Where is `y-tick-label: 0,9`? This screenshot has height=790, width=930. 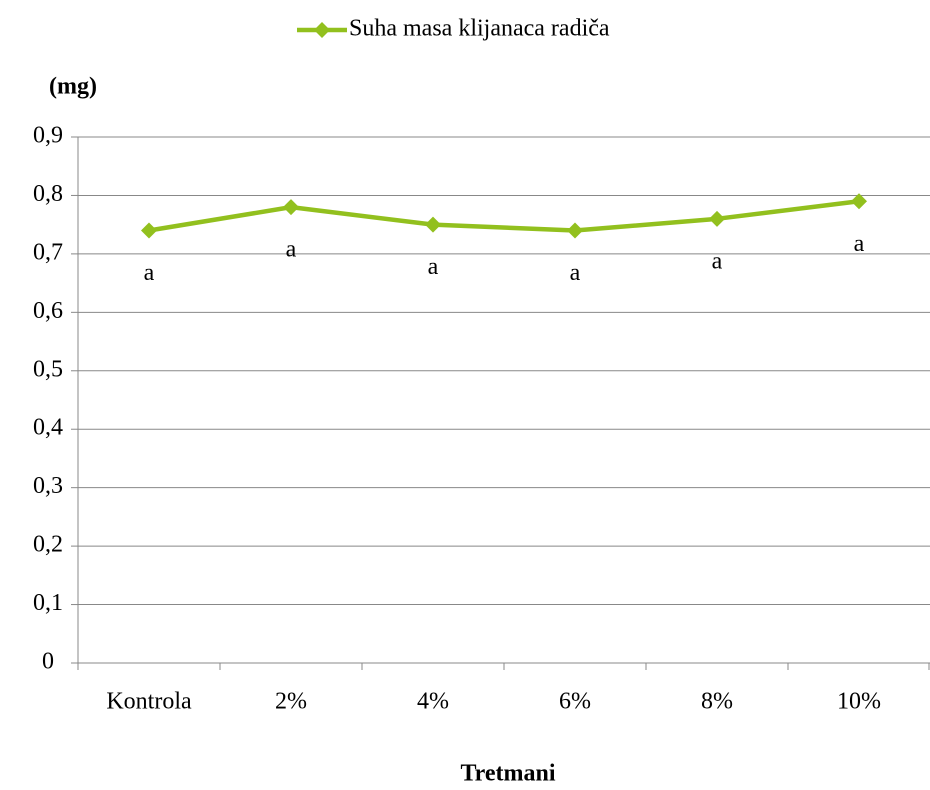
y-tick-label: 0,9 is located at coordinates (48, 136).